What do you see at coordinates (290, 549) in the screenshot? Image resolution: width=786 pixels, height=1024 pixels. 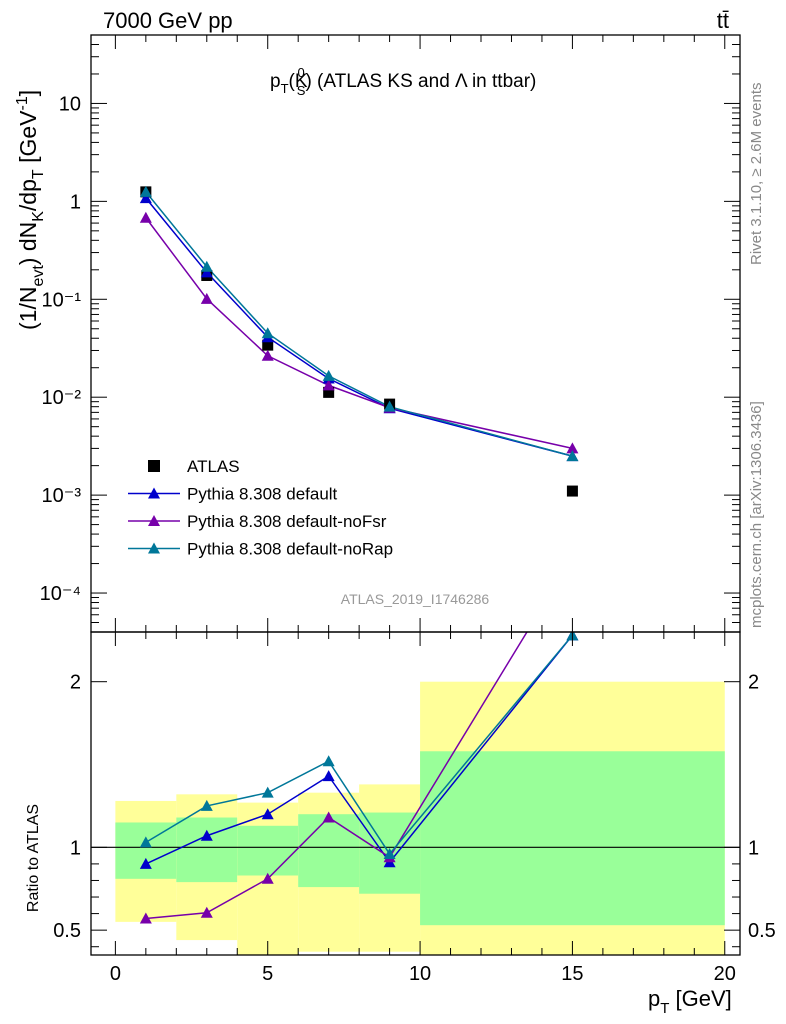 I see `legend-label: Pythia 8.308 default-noRap` at bounding box center [290, 549].